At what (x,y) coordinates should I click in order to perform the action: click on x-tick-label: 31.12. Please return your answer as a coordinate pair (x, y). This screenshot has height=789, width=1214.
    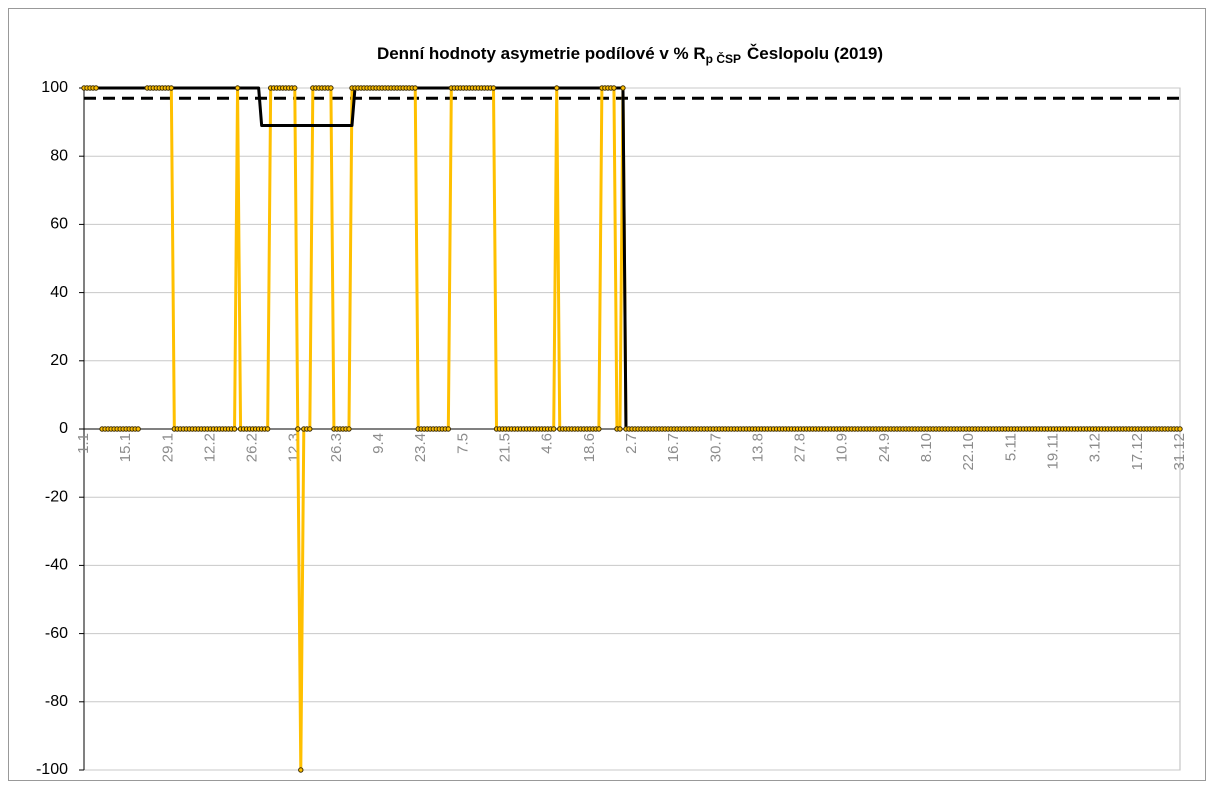
    Looking at the image, I should click on (1179, 452).